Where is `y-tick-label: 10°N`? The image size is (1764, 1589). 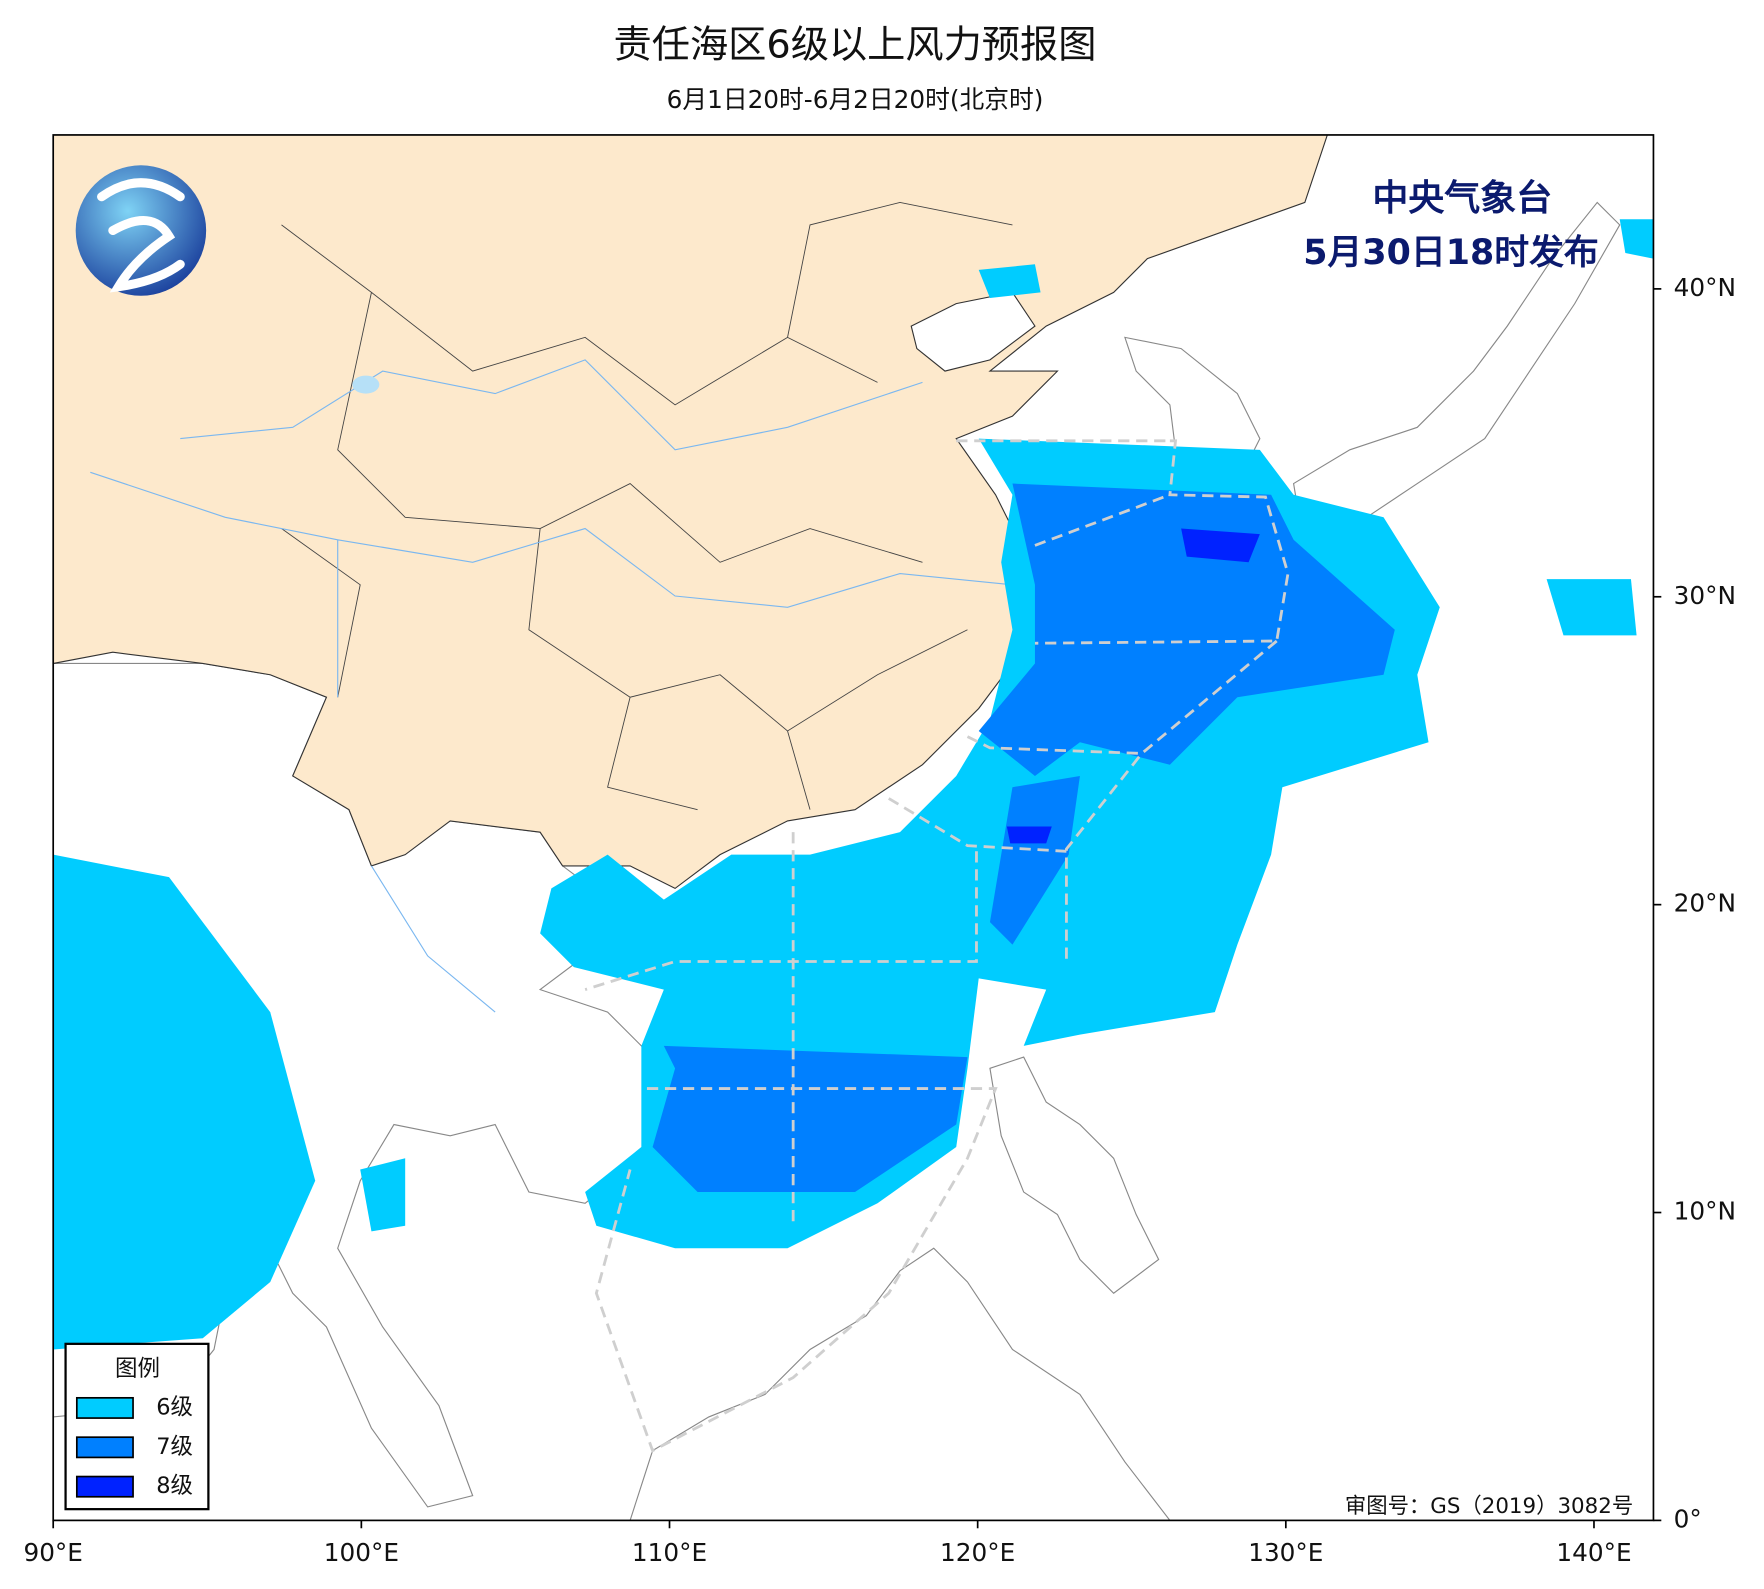 y-tick-label: 10°N is located at coordinates (1705, 1211).